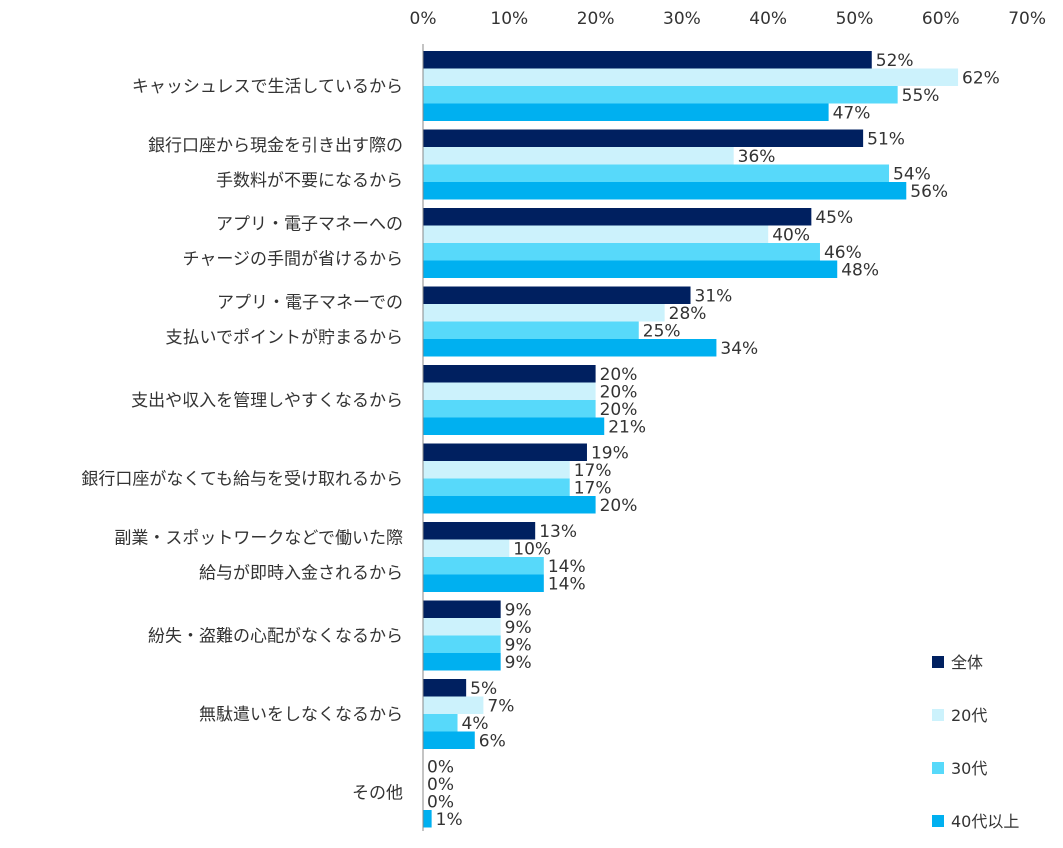 Image resolution: width=1063 pixels, height=848 pixels. What do you see at coordinates (895, 61) in the screenshot?
I see `data-label: 52%` at bounding box center [895, 61].